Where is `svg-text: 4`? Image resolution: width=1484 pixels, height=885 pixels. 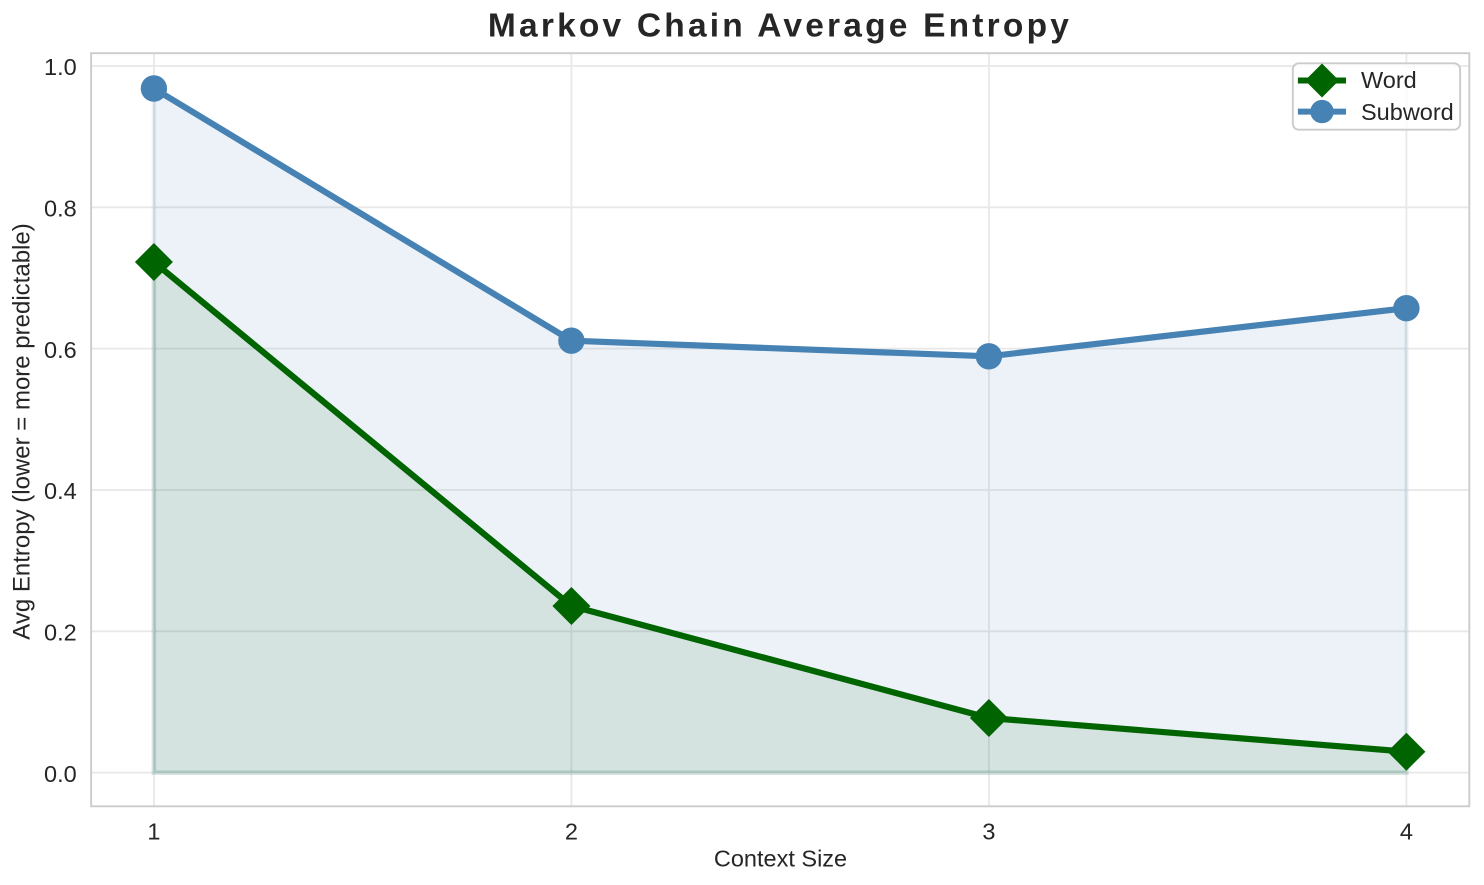 svg-text: 4 is located at coordinates (1406, 832).